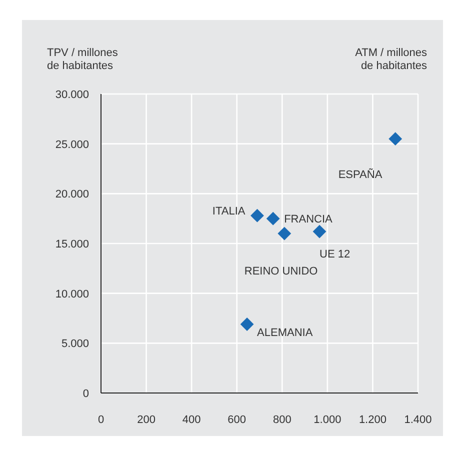  Describe the element at coordinates (146, 420) in the screenshot. I see `x-tick-label: 200` at that location.